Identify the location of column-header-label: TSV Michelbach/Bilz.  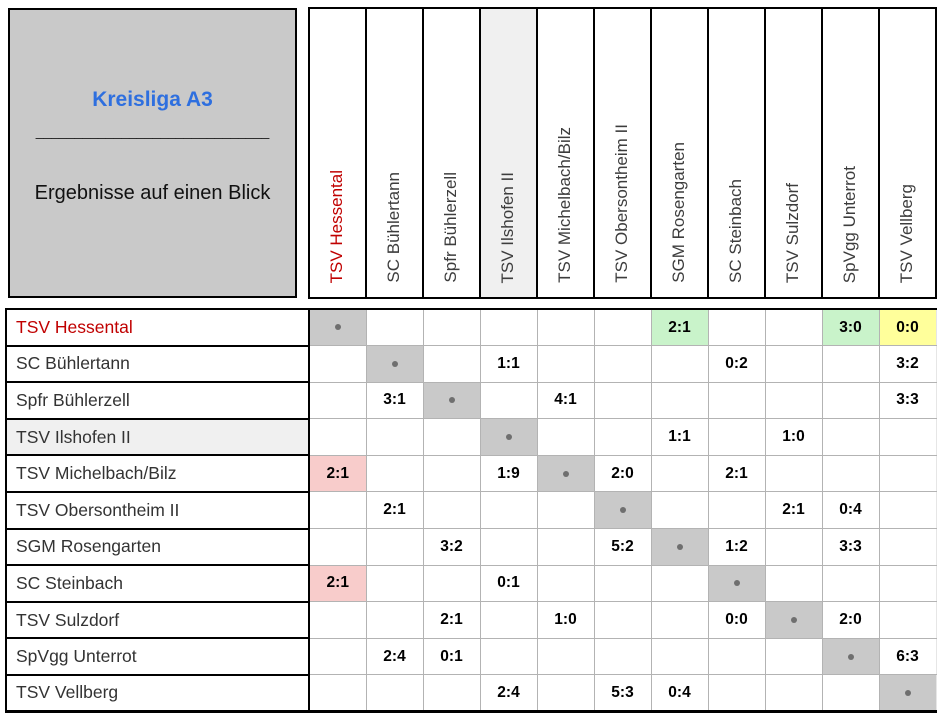
(565, 205).